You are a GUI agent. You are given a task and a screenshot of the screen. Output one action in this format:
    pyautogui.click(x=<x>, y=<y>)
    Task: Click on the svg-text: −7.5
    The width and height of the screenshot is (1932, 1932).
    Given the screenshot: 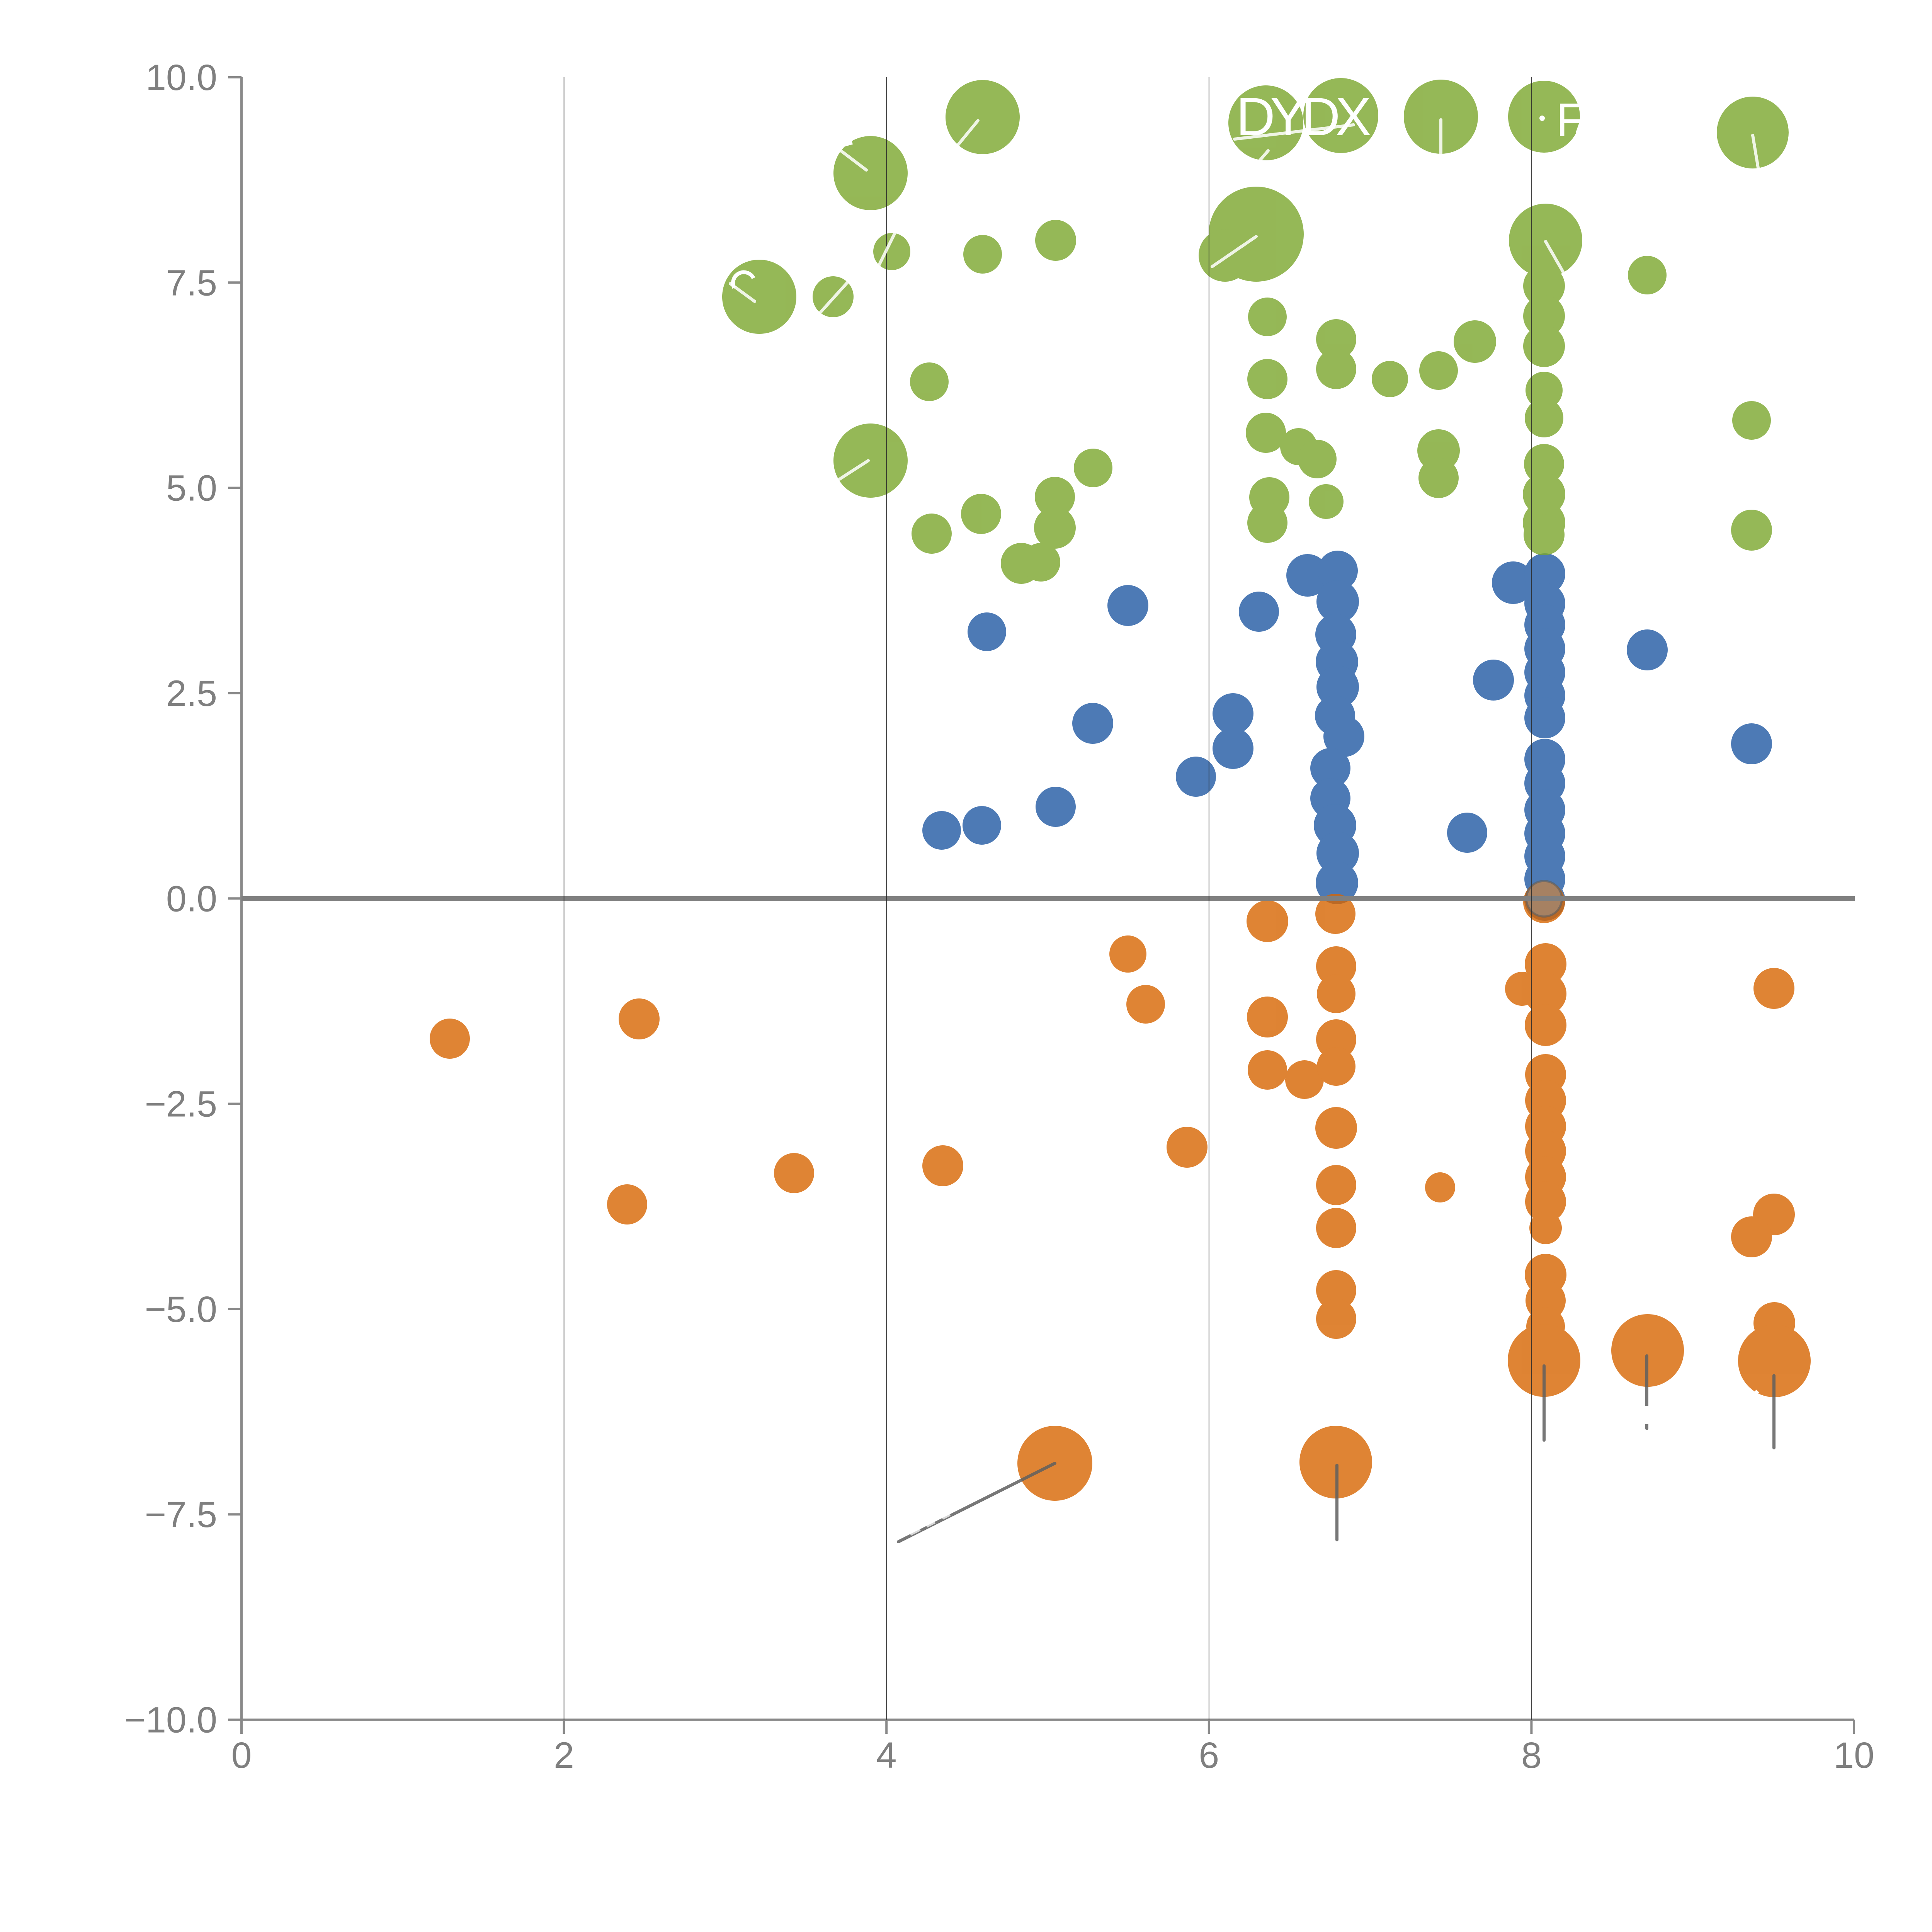 What is the action you would take?
    pyautogui.click(x=181, y=1515)
    